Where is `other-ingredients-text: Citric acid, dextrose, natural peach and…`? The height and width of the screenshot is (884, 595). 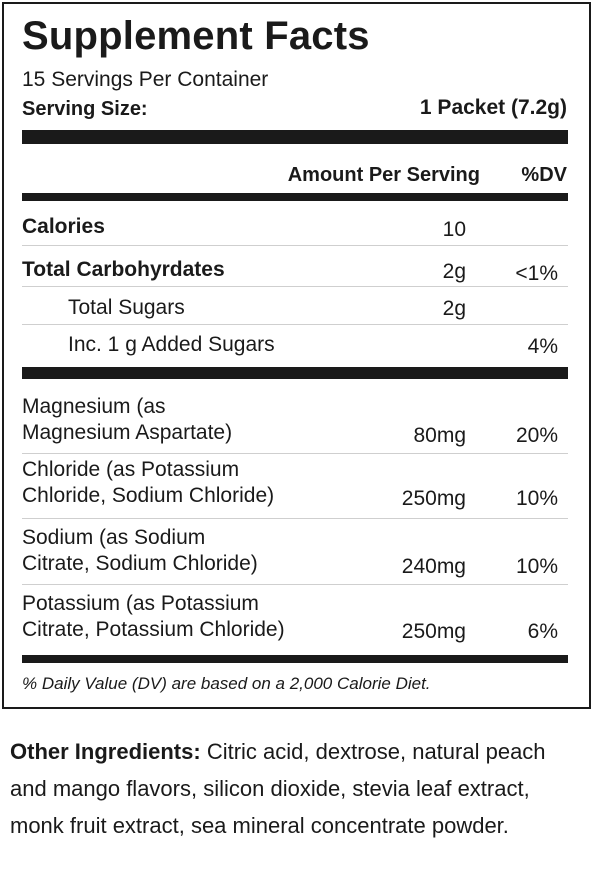 other-ingredients-text: Citric acid, dextrose, natural peach and… is located at coordinates (278, 788).